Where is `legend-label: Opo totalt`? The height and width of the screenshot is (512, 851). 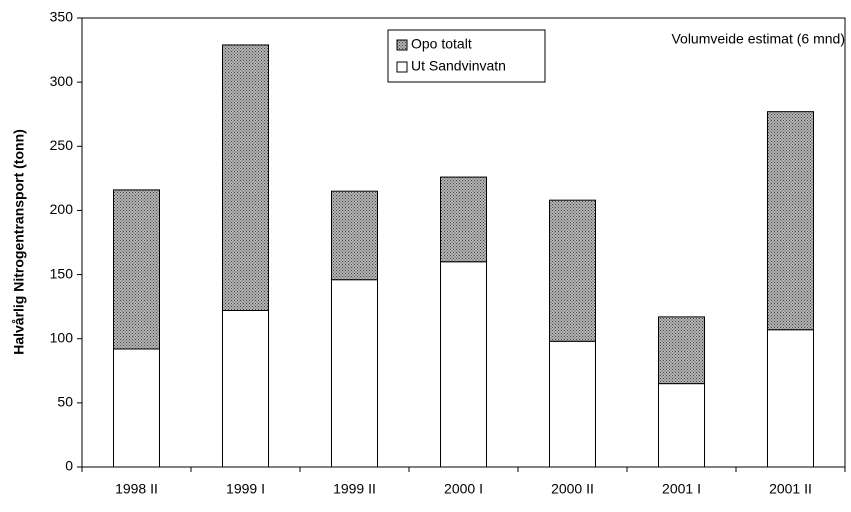 legend-label: Opo totalt is located at coordinates (441, 44).